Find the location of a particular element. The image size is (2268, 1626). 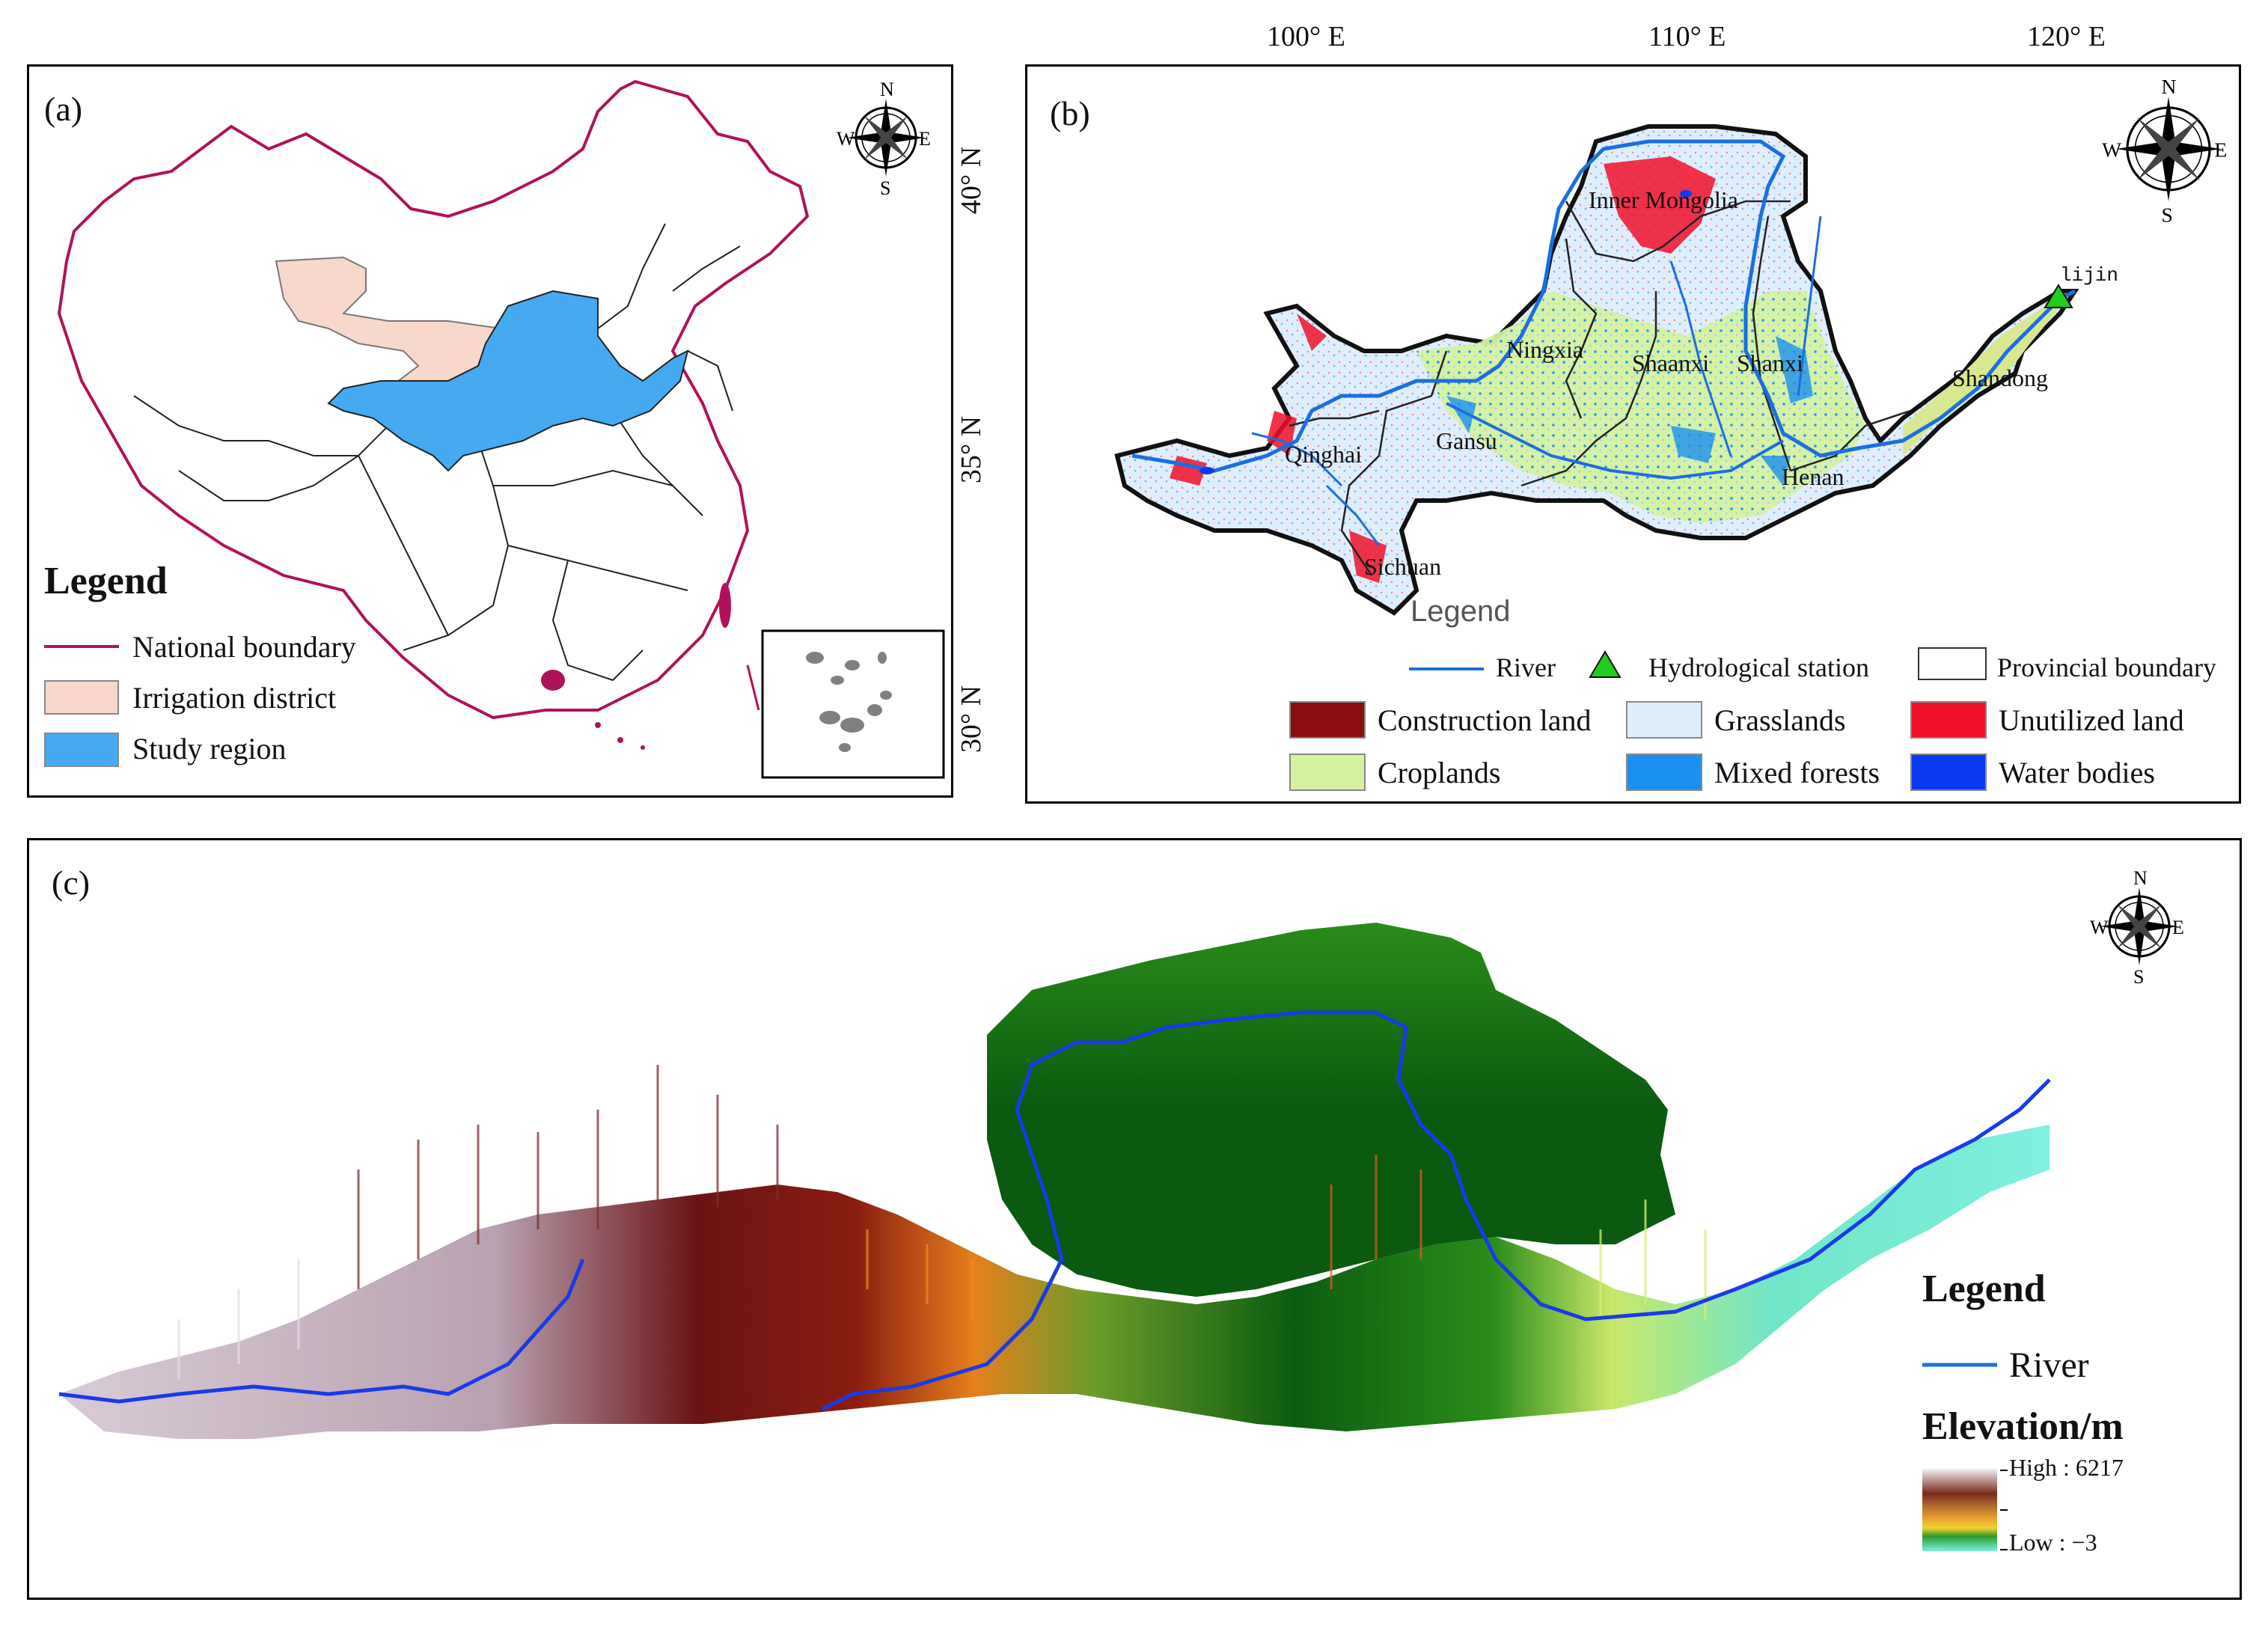

province-label: Henan is located at coordinates (1813, 476).